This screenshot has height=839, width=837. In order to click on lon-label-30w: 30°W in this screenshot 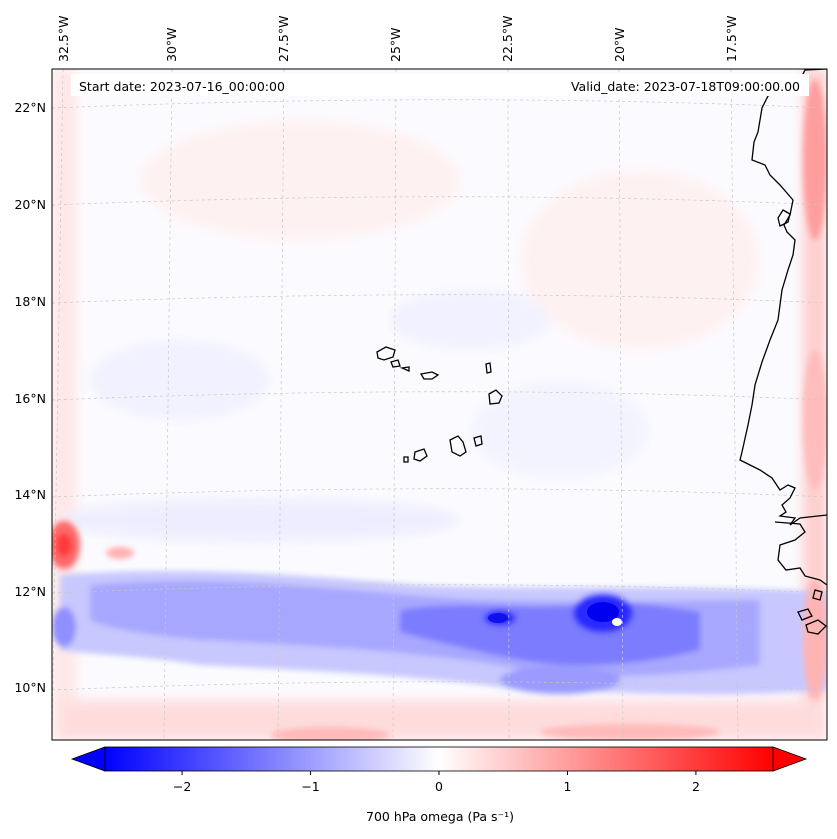, I will do `click(171, 44)`.